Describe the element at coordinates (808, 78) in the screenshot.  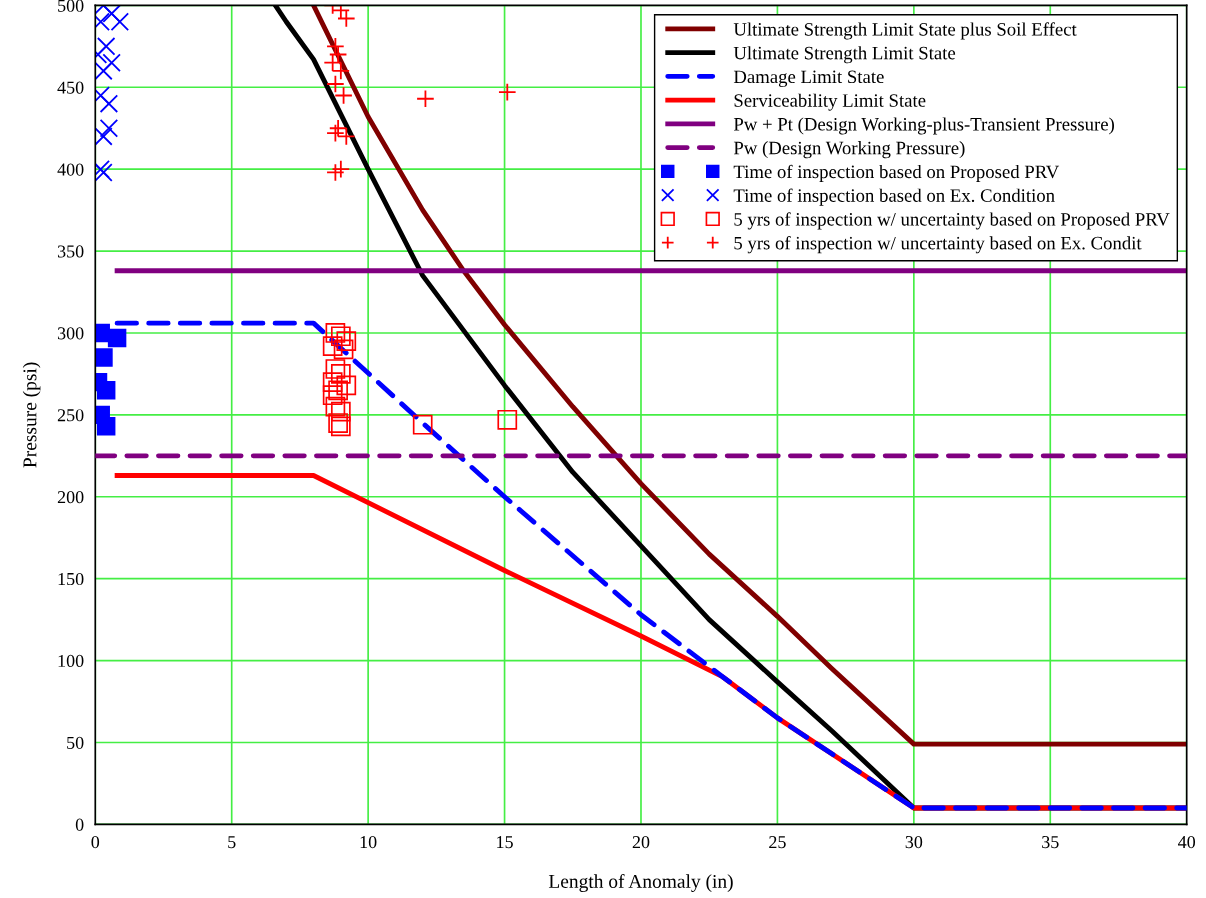
I see `legend-label: Damage Limit State` at that location.